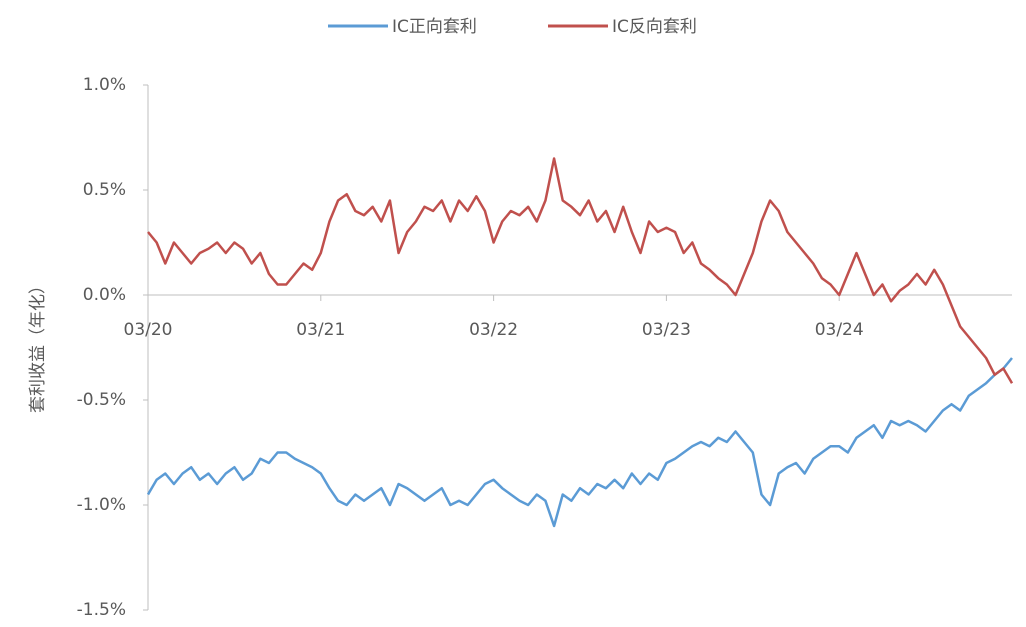 The width and height of the screenshot is (1026, 627). Describe the element at coordinates (666, 330) in the screenshot. I see `x-tick-label: 03/23` at that location.